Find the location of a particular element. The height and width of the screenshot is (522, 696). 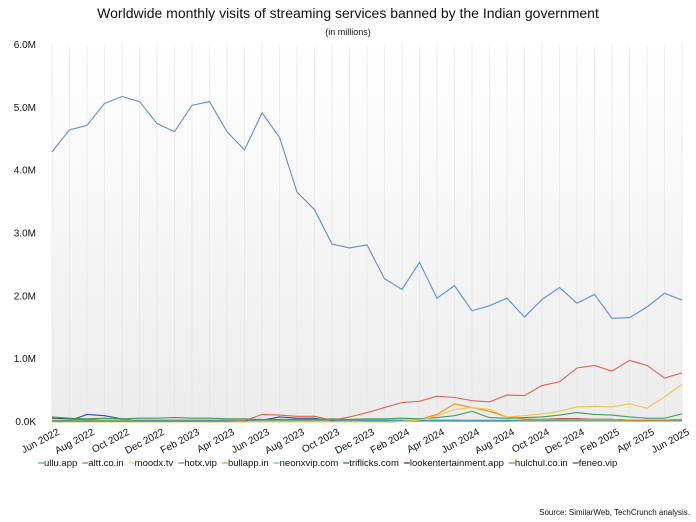

x-tick-label: Aug 2024 is located at coordinates (494, 442).